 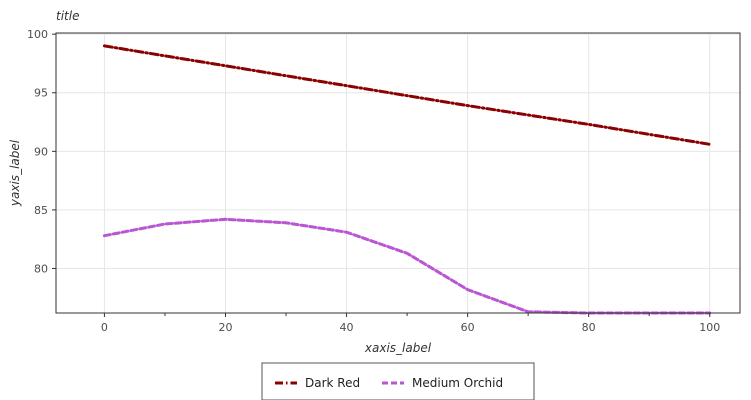 I want to click on y-tick-label: 100, so click(x=37, y=34).